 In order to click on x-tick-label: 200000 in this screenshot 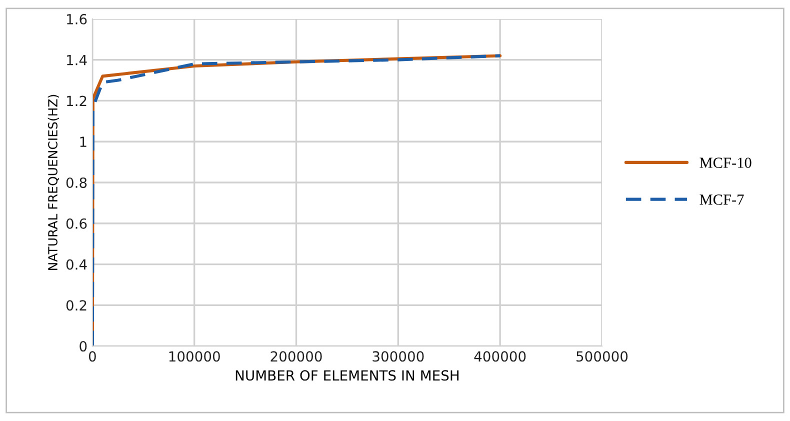, I will do `click(296, 356)`.